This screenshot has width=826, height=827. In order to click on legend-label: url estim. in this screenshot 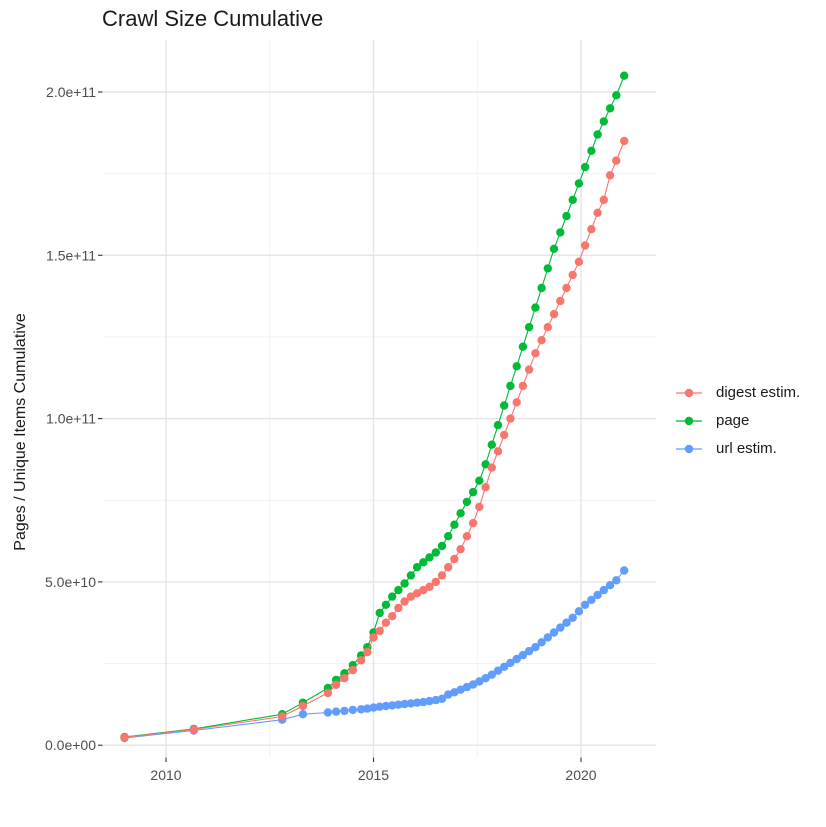, I will do `click(746, 448)`.